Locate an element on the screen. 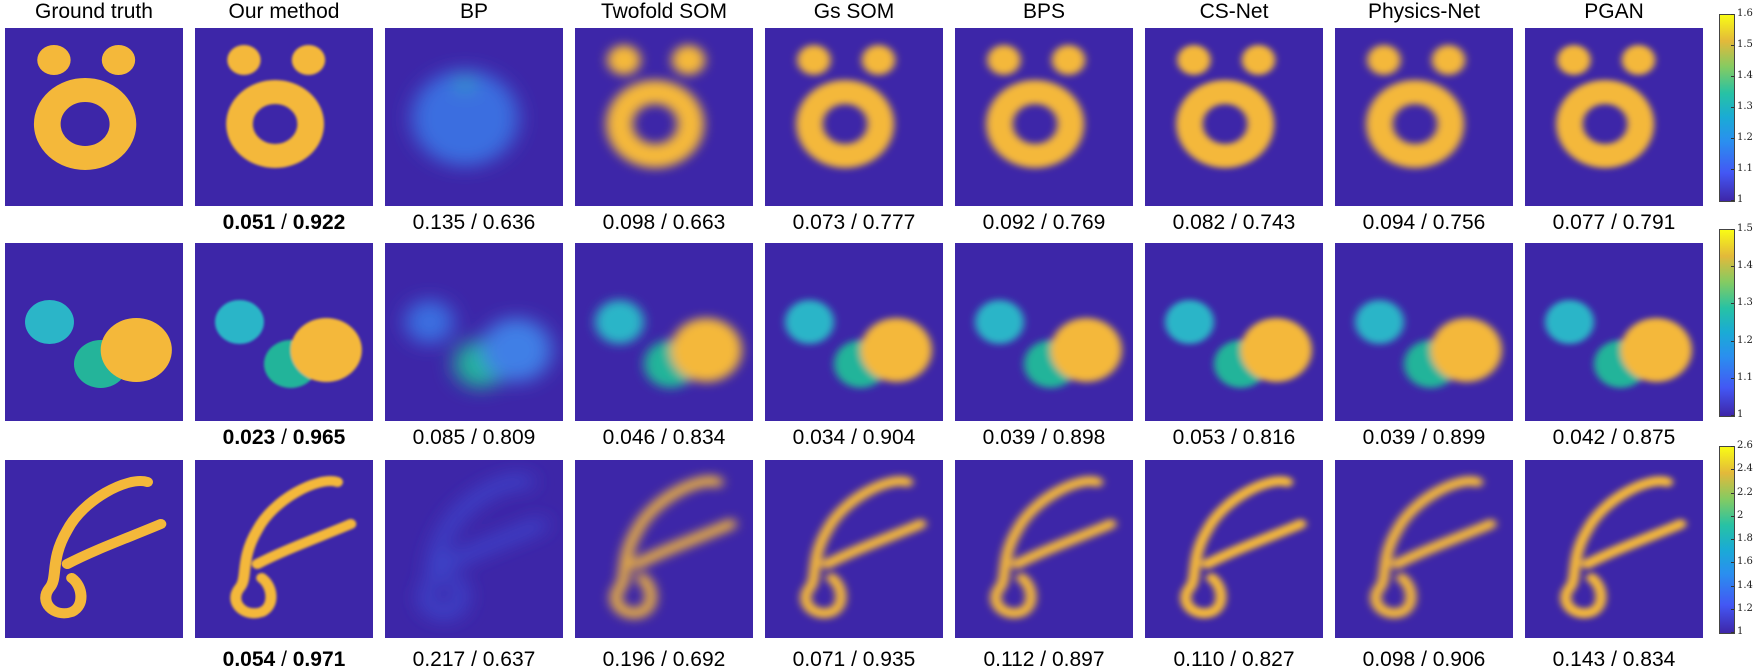 The height and width of the screenshot is (672, 1757). column-title-1: Our method is located at coordinates (284, 11).